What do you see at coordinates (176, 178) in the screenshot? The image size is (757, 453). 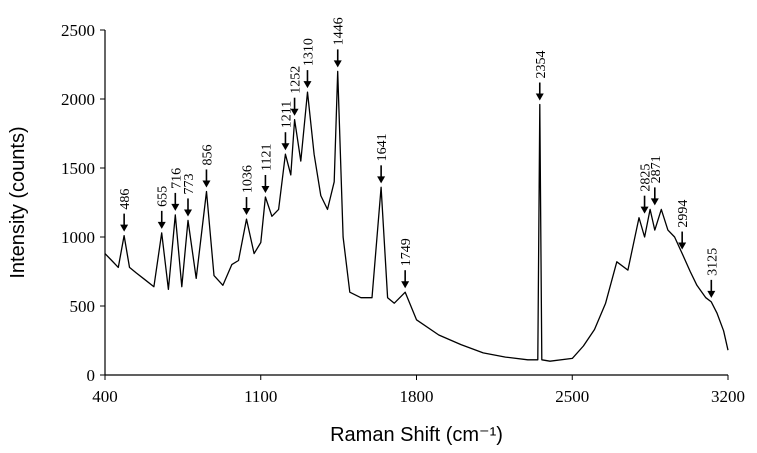 I see `peak-label: 716` at bounding box center [176, 178].